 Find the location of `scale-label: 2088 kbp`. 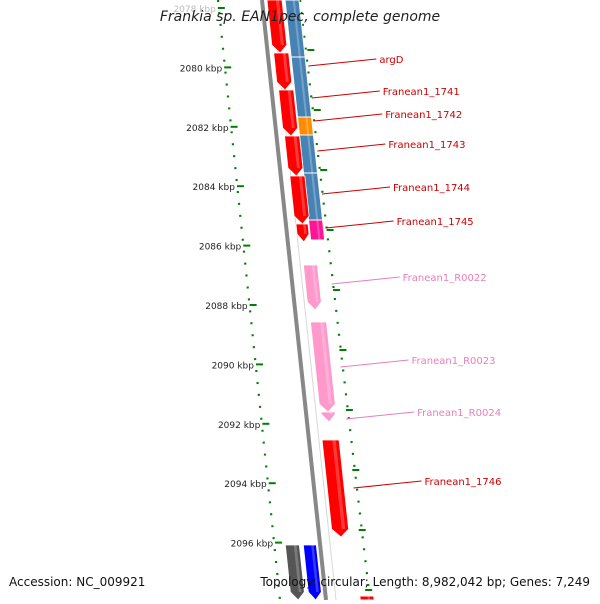

scale-label: 2088 kbp is located at coordinates (226, 307).